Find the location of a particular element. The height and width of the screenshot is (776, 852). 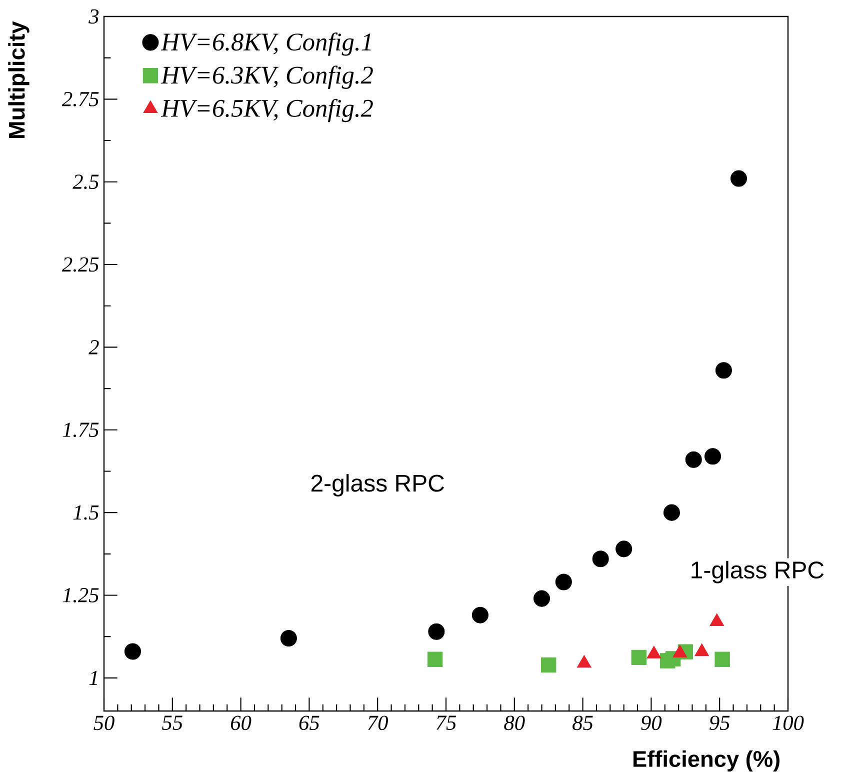

x-tick-label: 60 is located at coordinates (241, 723).